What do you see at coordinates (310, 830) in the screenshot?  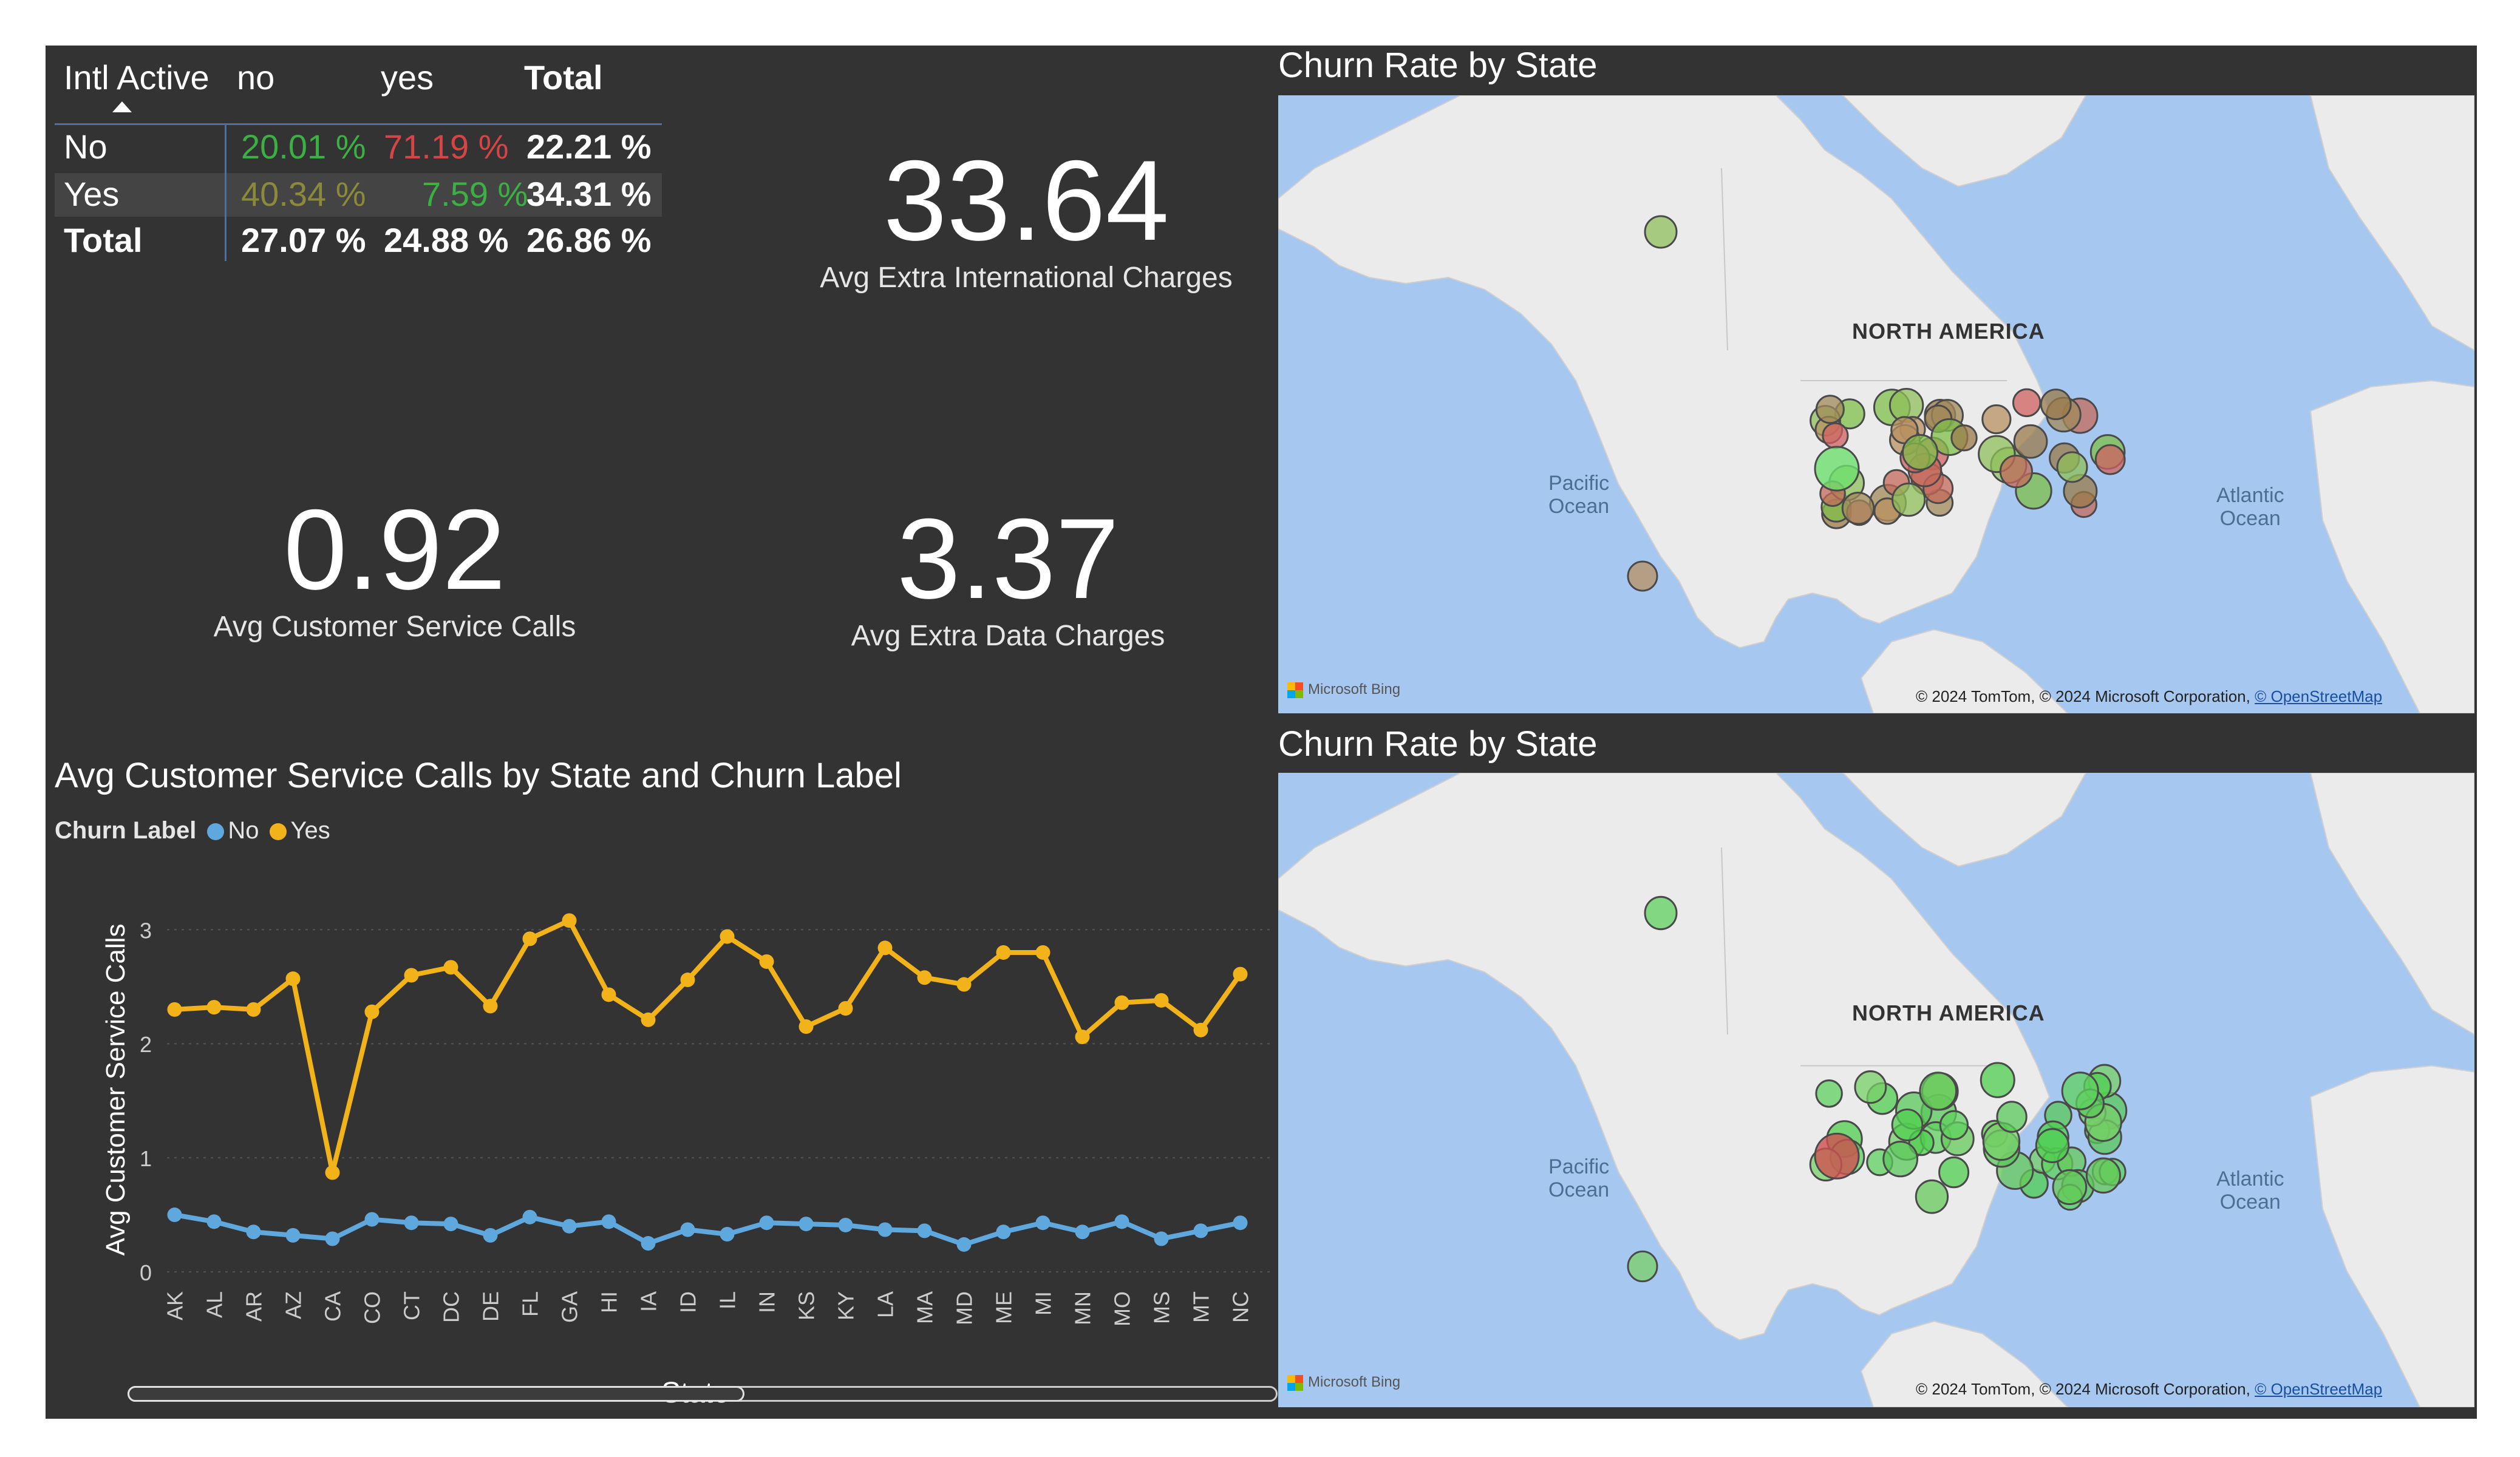 I see `legend-yes-label: Yes` at bounding box center [310, 830].